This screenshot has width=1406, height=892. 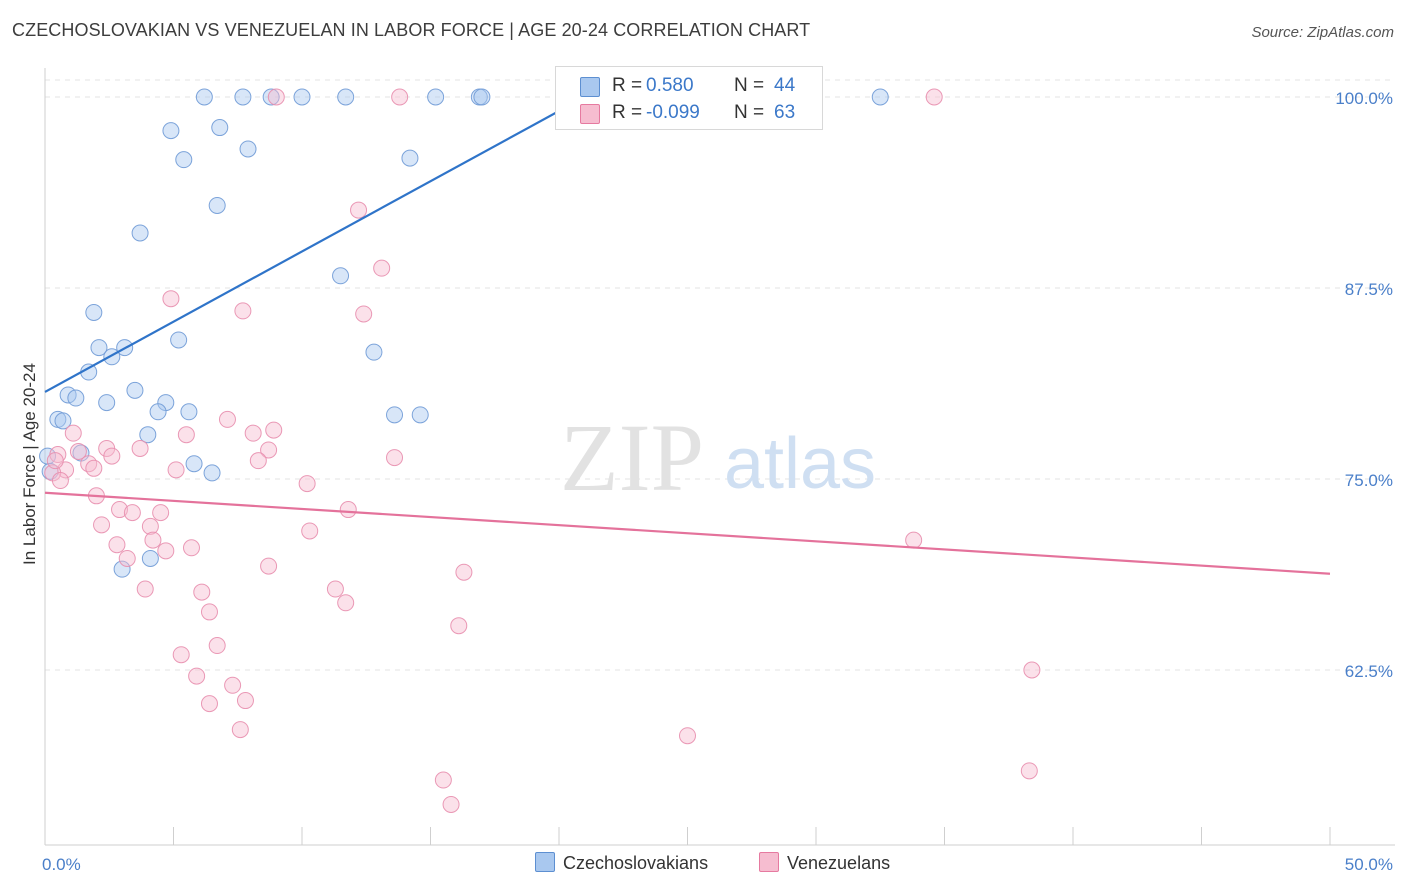 I want to click on legend-r-value: -0.099, so click(x=673, y=112).